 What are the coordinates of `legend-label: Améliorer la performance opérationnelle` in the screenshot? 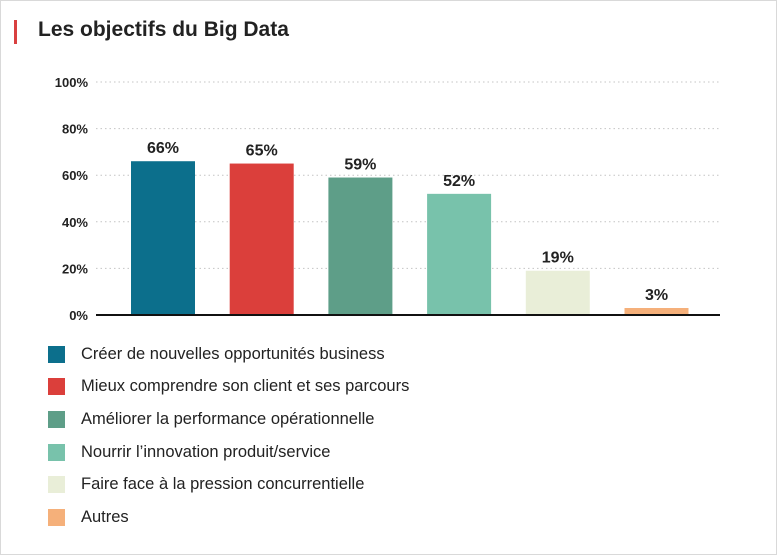 It's located at (228, 418).